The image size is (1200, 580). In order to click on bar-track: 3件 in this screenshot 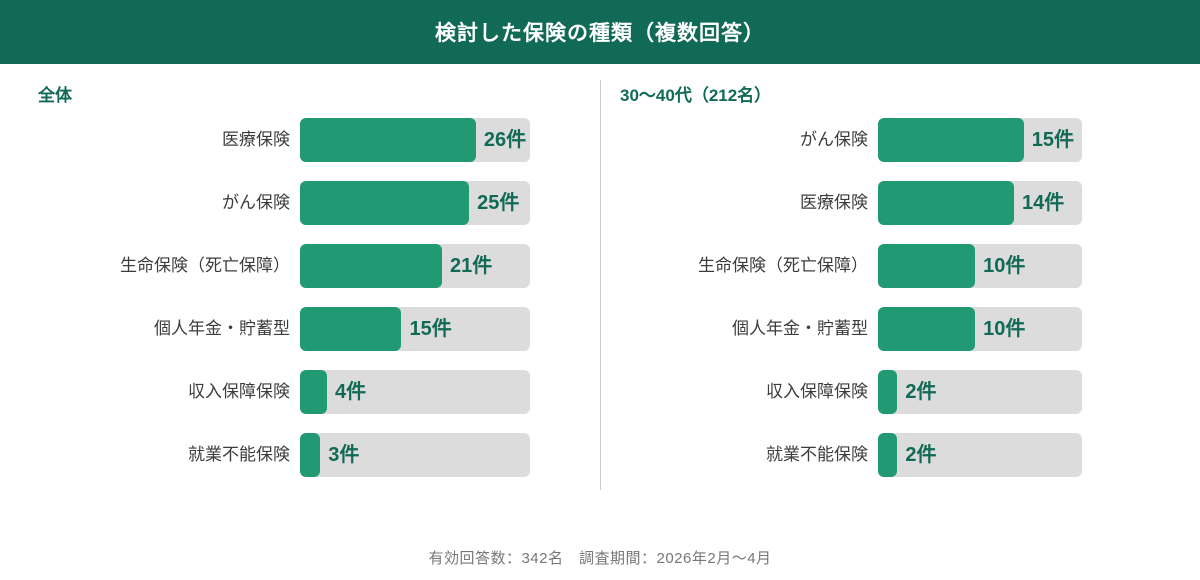, I will do `click(415, 455)`.